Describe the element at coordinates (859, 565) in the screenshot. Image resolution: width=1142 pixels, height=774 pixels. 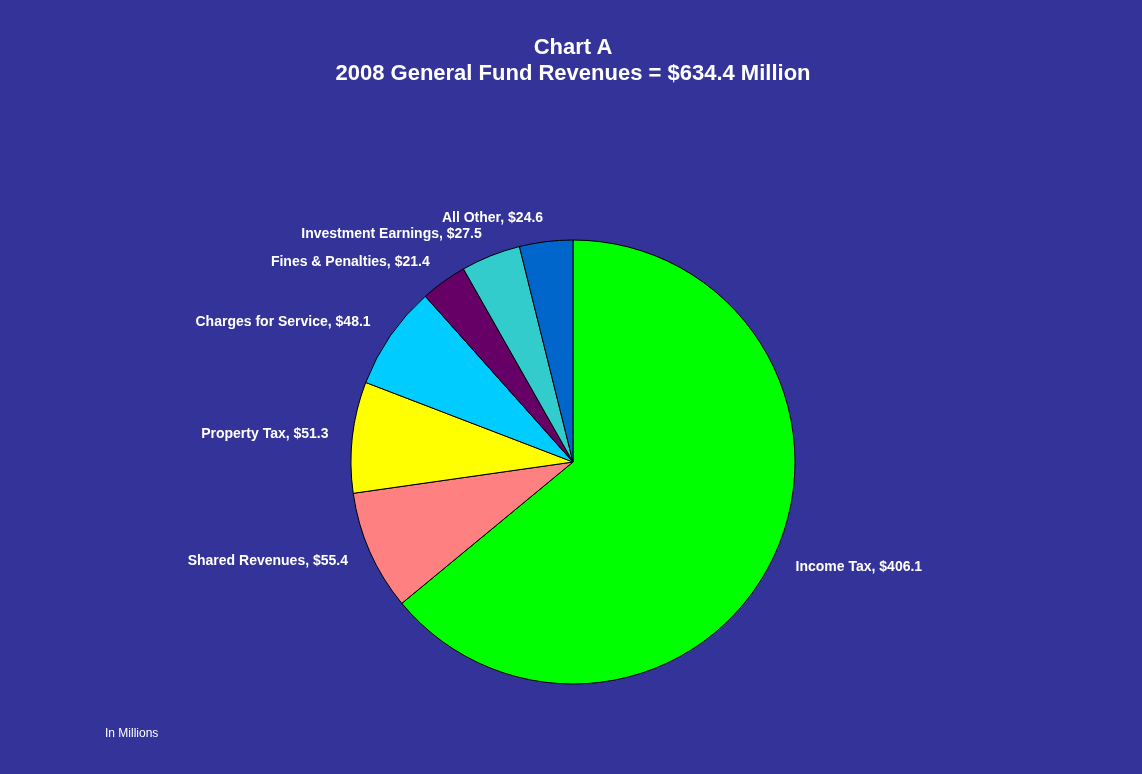
I see `slice-label: Income Tax, $406.1` at that location.